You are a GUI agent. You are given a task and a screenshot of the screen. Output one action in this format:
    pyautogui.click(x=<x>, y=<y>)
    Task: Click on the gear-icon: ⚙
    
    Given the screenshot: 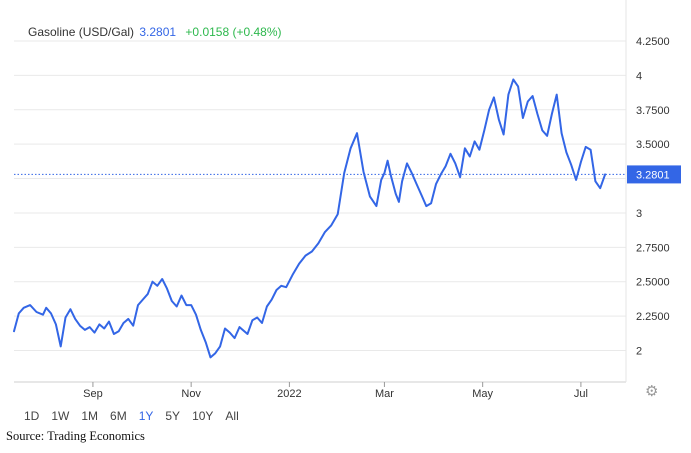 What is the action you would take?
    pyautogui.click(x=652, y=391)
    